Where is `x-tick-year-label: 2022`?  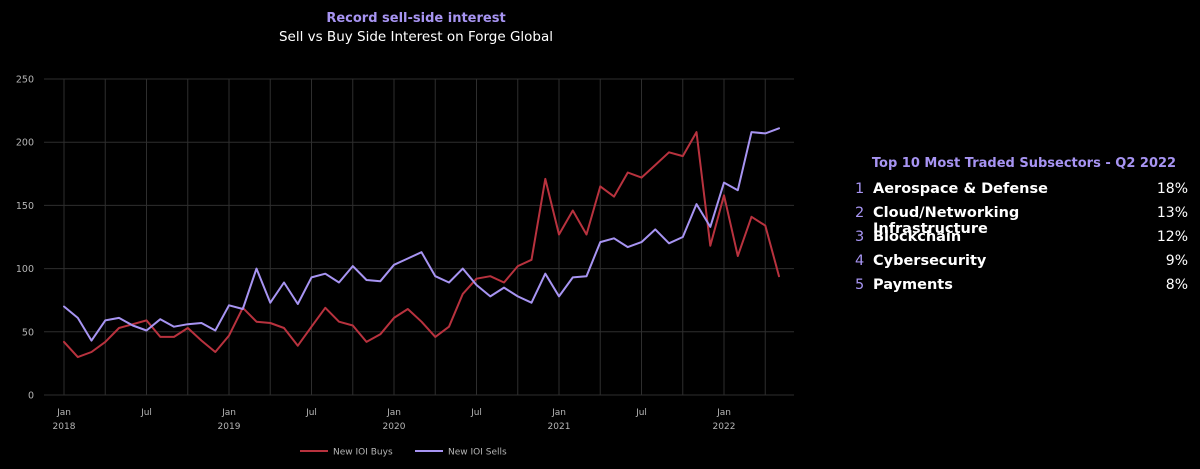
x-tick-year-label: 2022 is located at coordinates (724, 427).